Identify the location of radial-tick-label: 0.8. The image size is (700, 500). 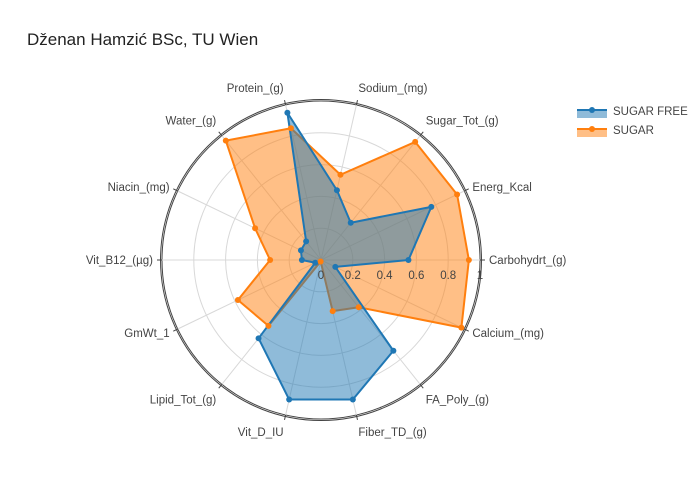
(448, 276).